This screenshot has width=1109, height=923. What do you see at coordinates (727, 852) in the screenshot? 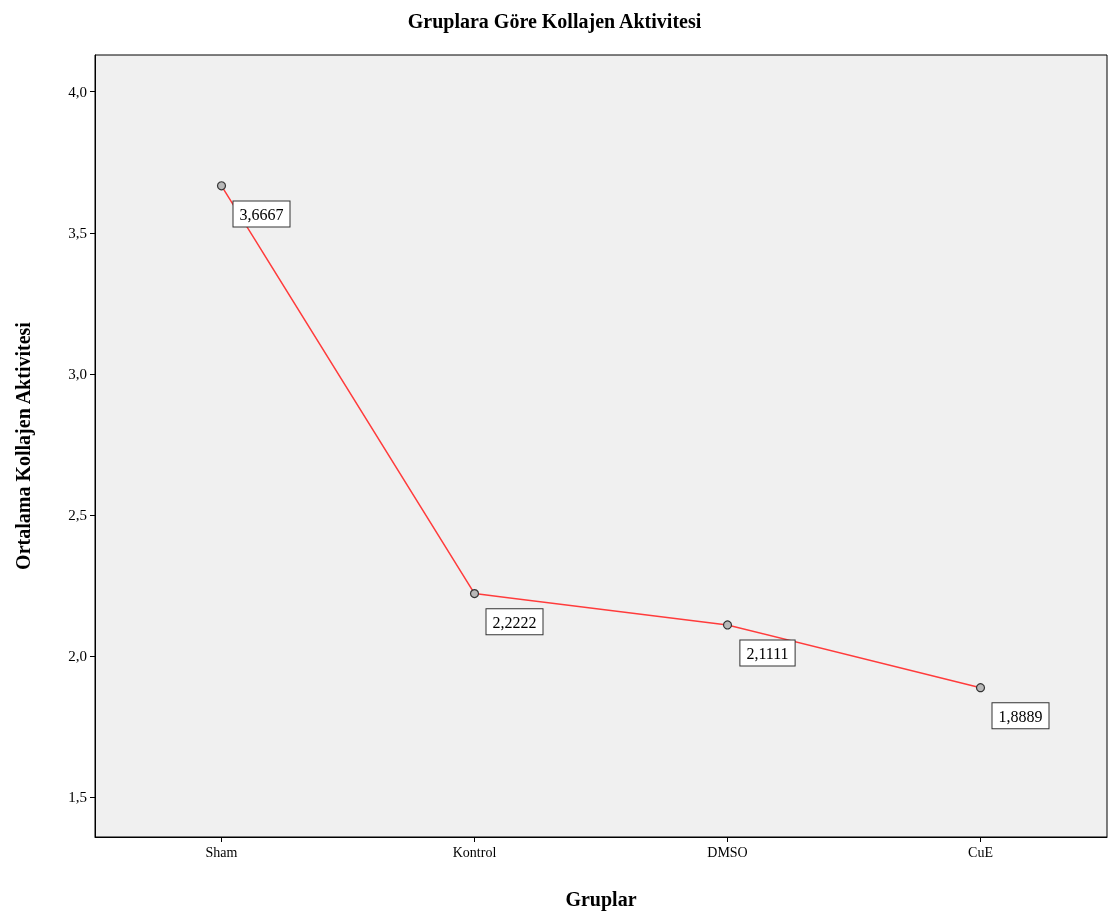
I see `x-tick-label: DMSO` at bounding box center [727, 852].